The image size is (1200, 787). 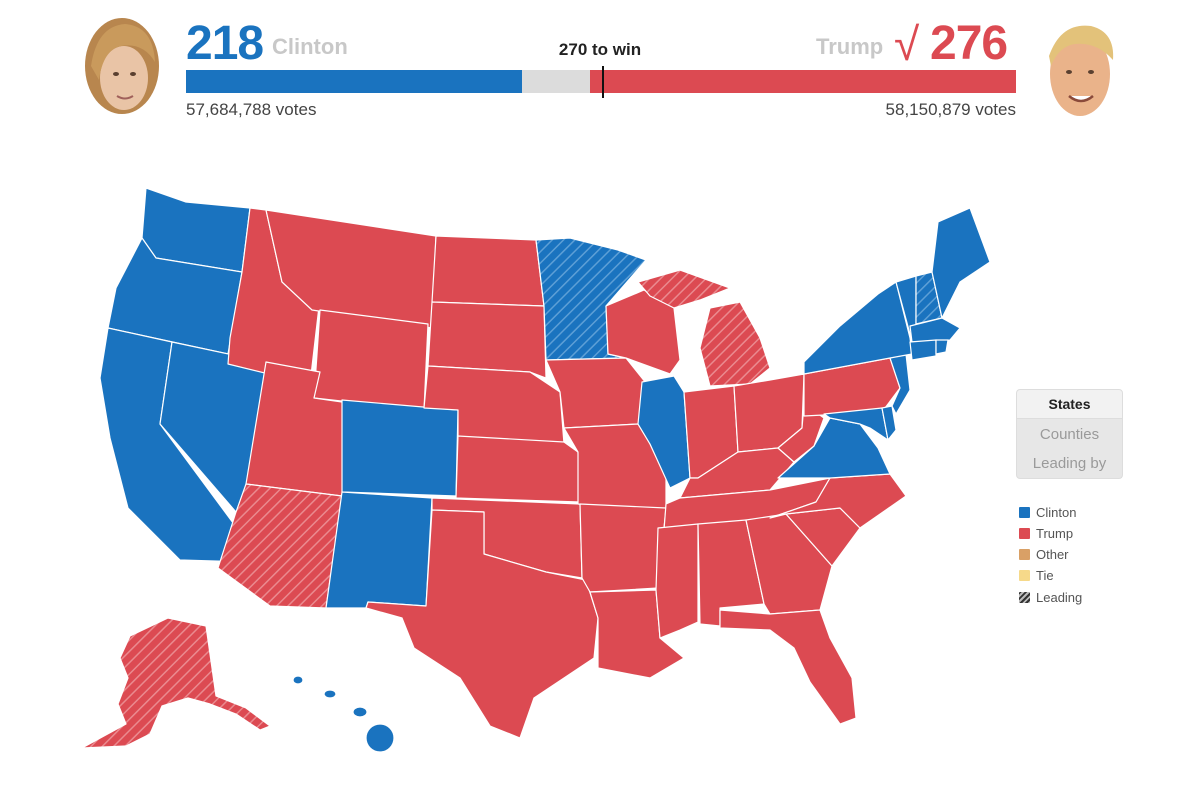 I want to click on legend-leading: Leading, so click(x=1050, y=597).